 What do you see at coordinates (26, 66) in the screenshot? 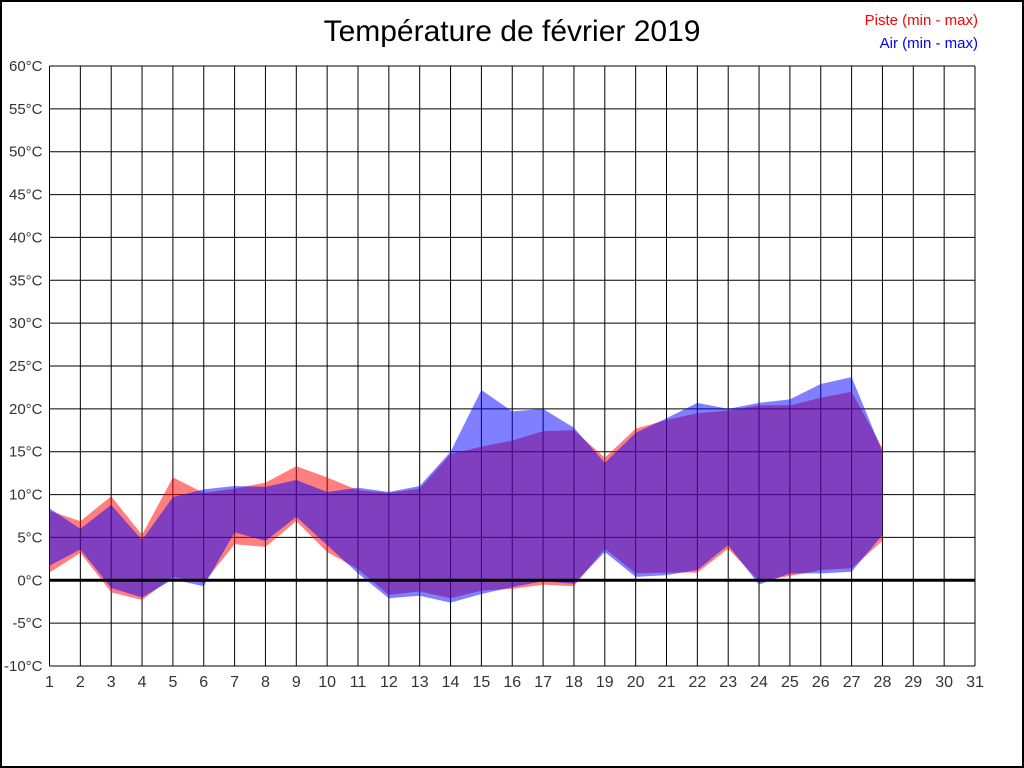
I see `svg-text: 60°C` at bounding box center [26, 66].